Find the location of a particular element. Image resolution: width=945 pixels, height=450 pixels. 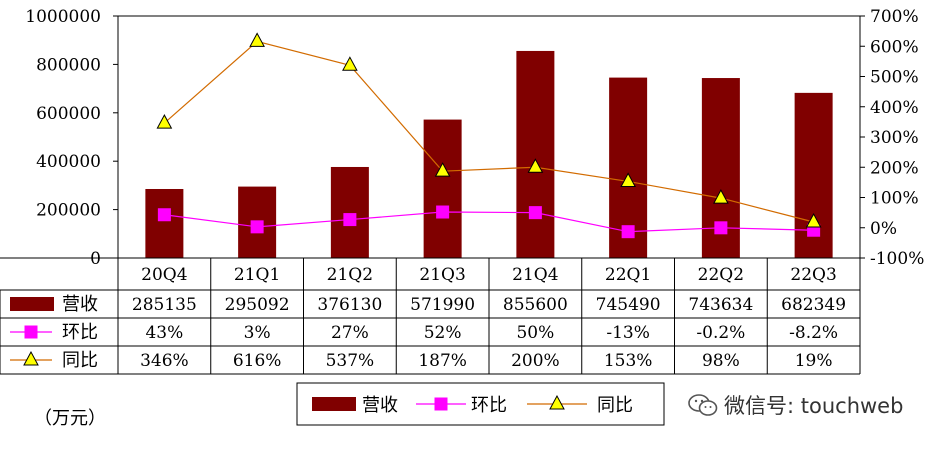

wechat-icon is located at coordinates (703, 405).